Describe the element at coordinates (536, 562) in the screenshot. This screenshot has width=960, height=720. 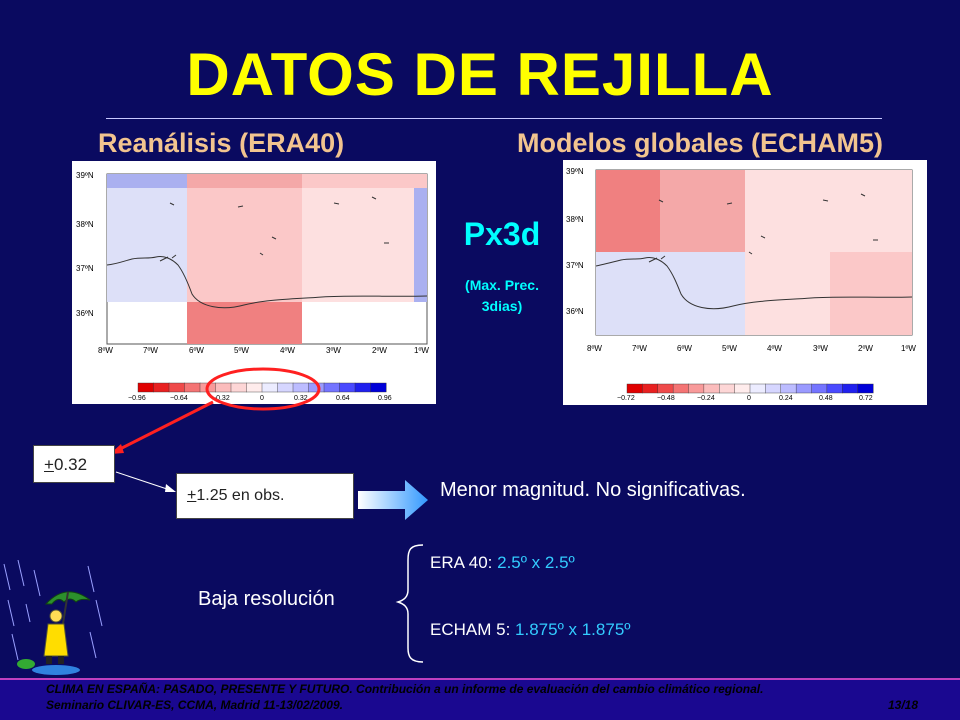
I see `era40-resolution-value: 2.5º x 2.5º` at that location.